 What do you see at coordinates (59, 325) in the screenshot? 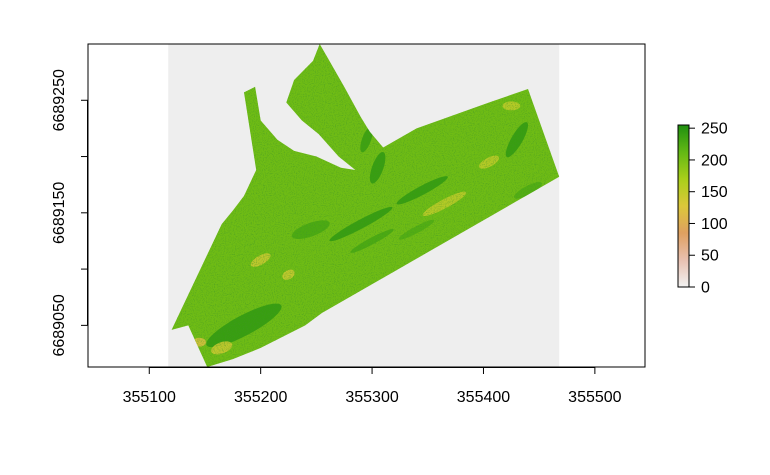
I see `y-tick-label: 6689050` at bounding box center [59, 325].